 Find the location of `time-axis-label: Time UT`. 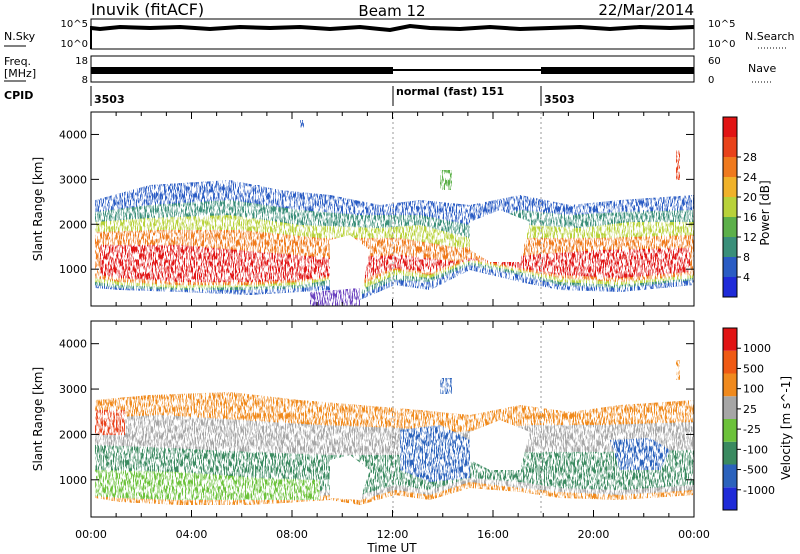

time-axis-label: Time UT is located at coordinates (391, 547).